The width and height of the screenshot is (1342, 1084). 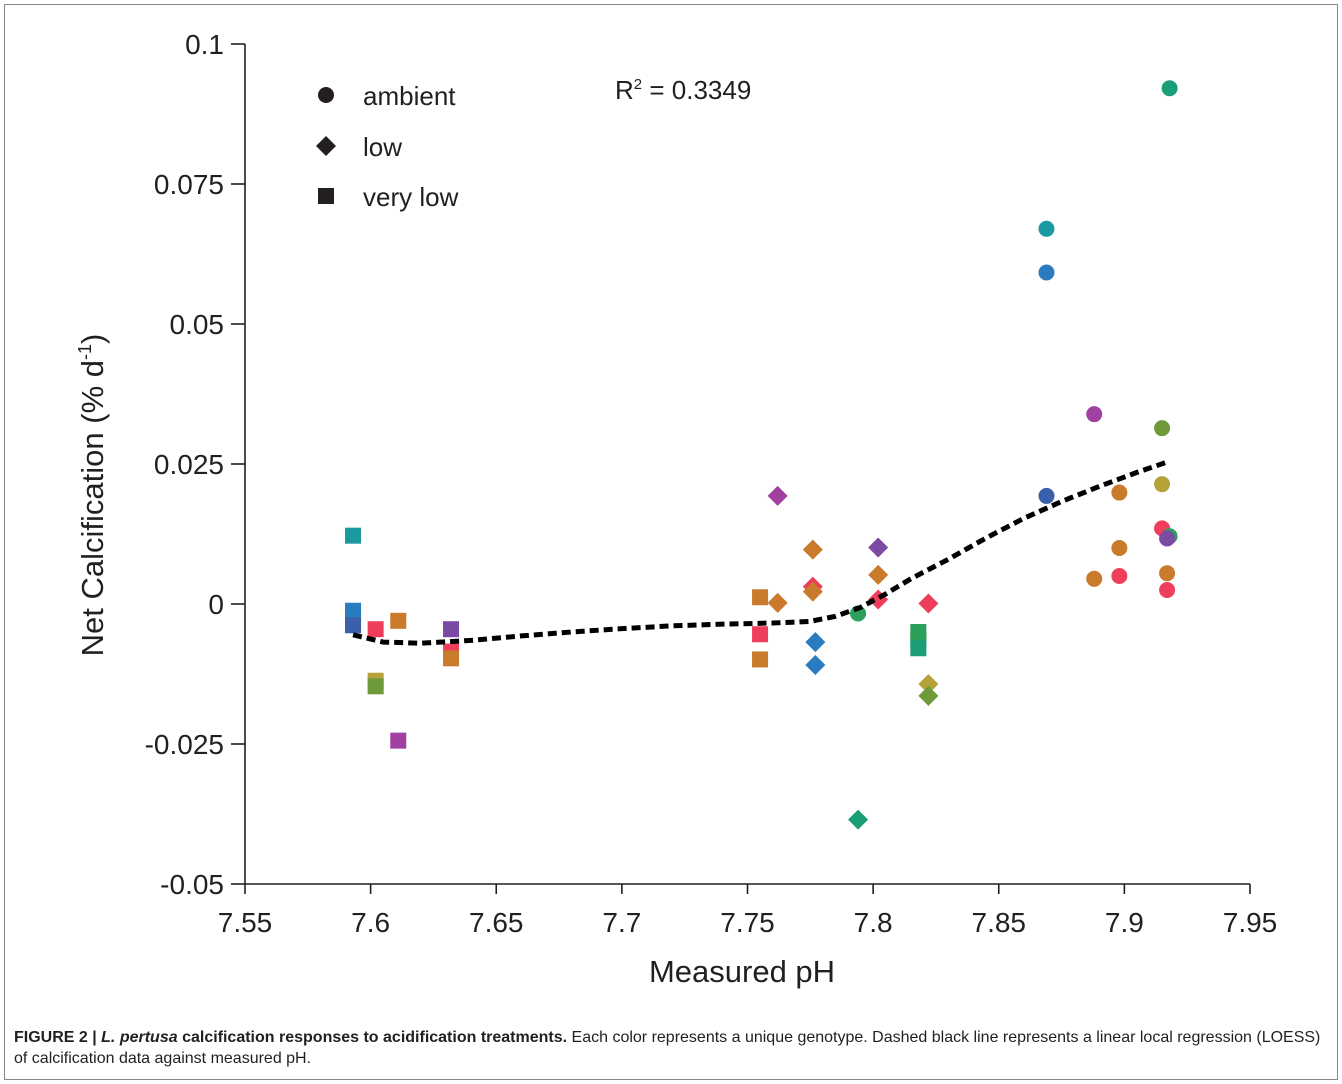 I want to click on y-tick-label: 0.075, so click(x=189, y=184).